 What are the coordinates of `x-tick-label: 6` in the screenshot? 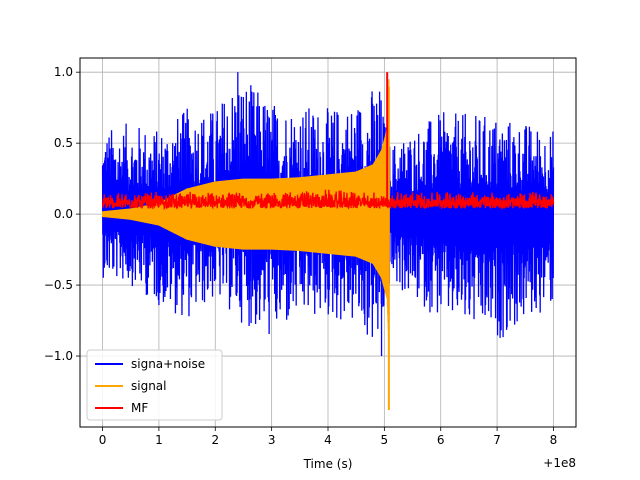 It's located at (441, 440).